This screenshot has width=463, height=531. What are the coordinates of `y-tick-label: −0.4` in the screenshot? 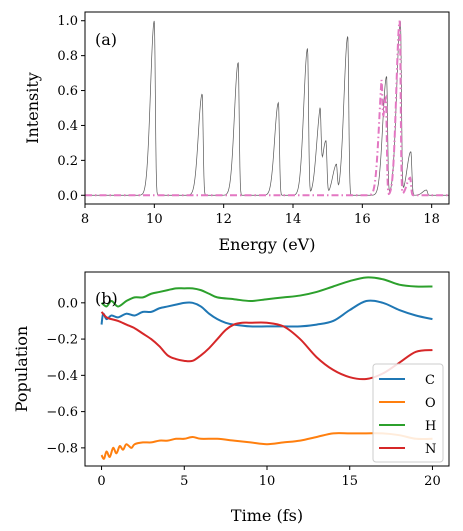 It's located at (62, 376).